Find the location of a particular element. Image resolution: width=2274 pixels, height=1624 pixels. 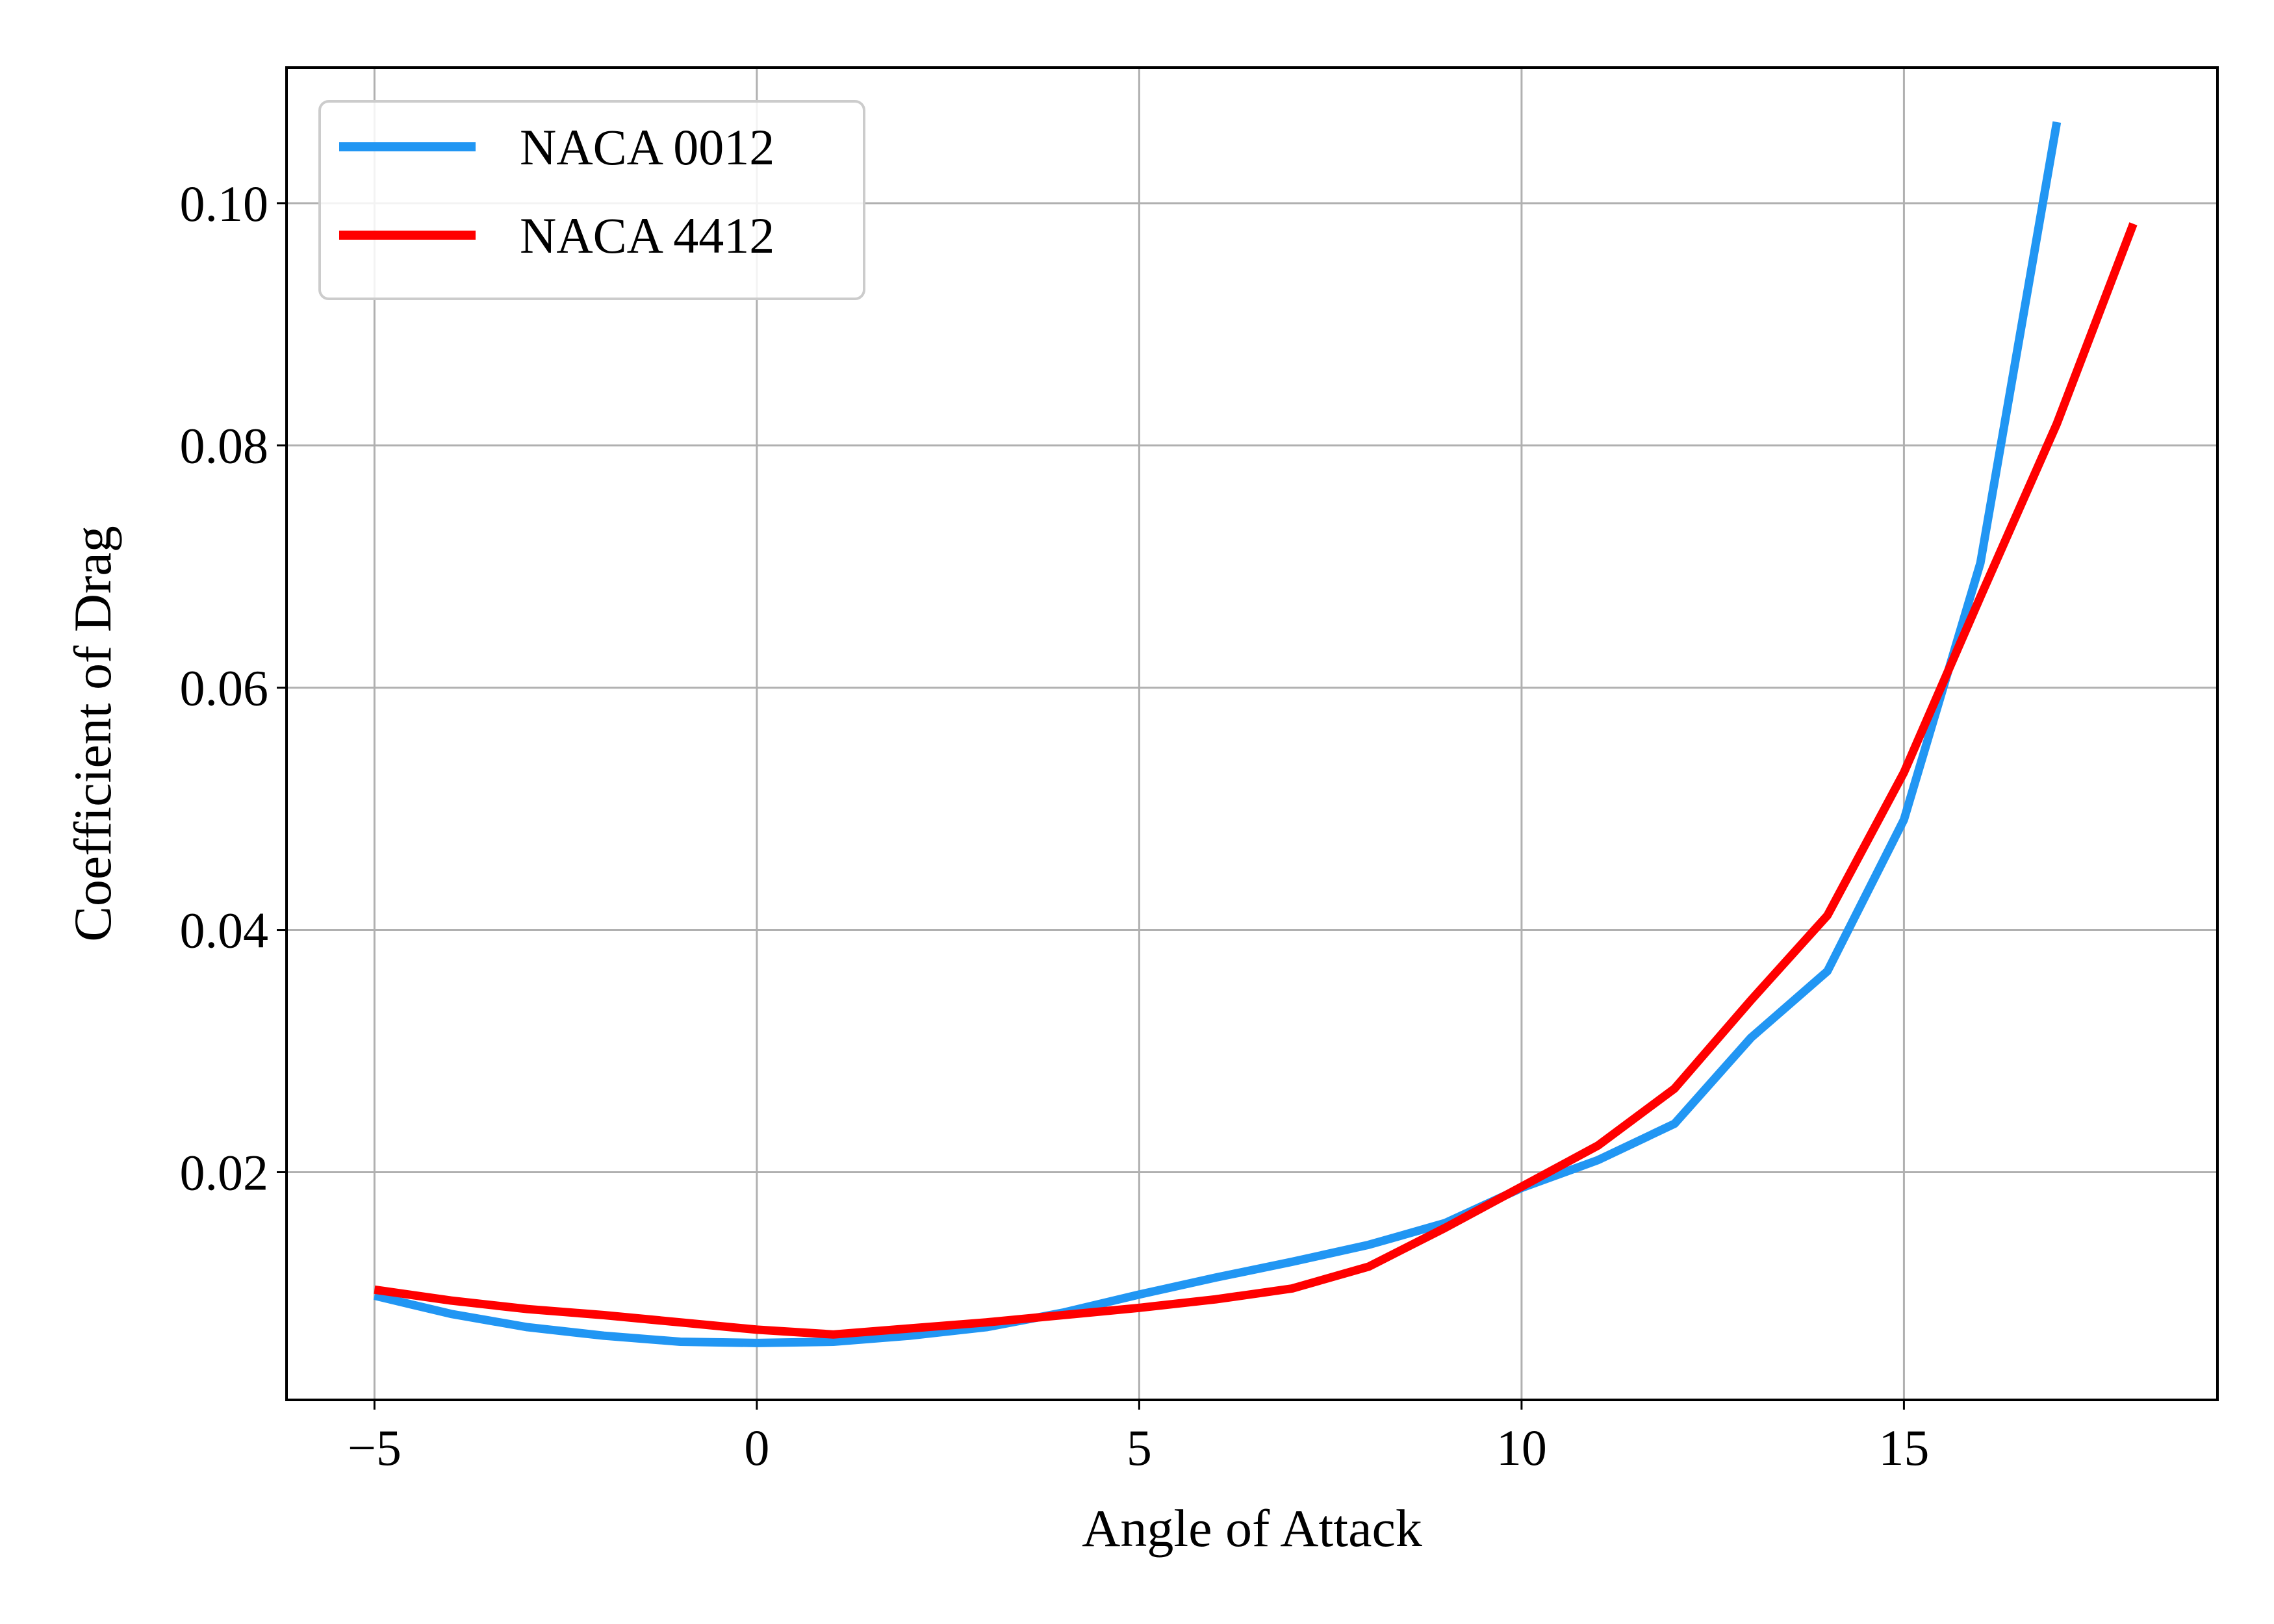

x-tick-label: 10 is located at coordinates (1521, 1447).